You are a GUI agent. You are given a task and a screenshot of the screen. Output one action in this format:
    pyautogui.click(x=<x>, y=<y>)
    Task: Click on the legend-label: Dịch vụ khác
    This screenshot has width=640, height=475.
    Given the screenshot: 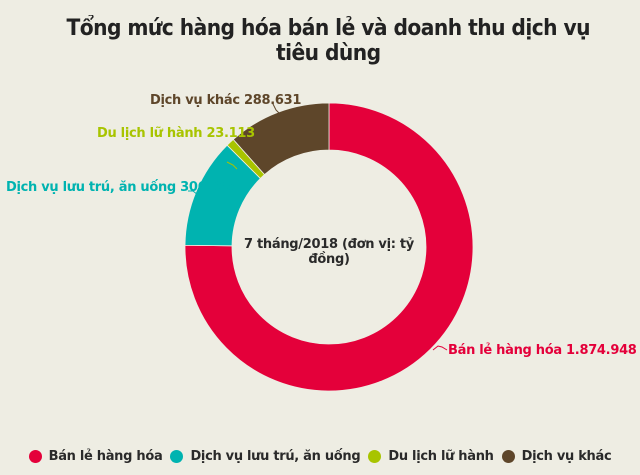 What is the action you would take?
    pyautogui.click(x=566, y=456)
    